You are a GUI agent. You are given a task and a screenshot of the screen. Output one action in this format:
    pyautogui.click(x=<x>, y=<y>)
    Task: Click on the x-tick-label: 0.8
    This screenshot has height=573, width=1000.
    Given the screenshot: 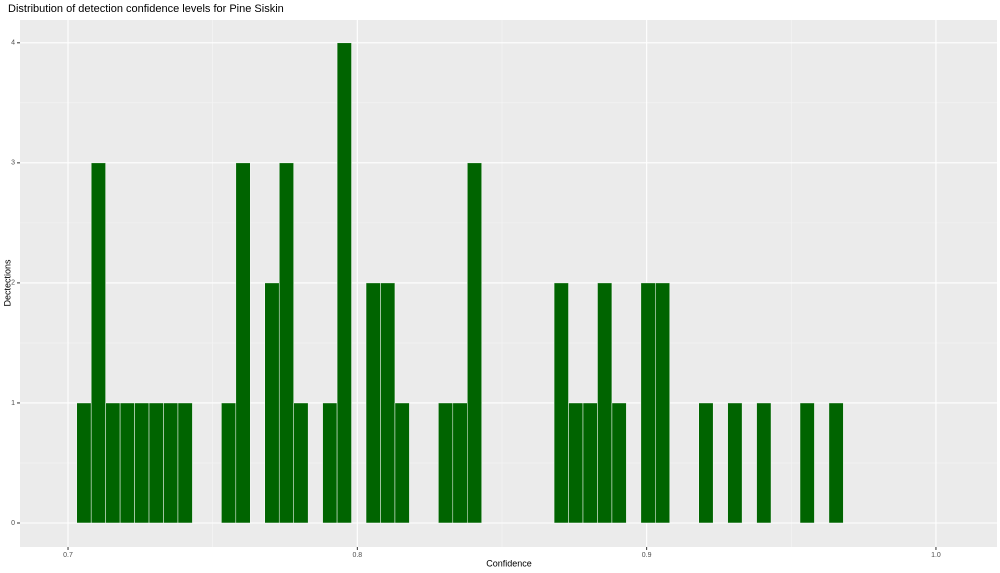 What is the action you would take?
    pyautogui.click(x=357, y=555)
    